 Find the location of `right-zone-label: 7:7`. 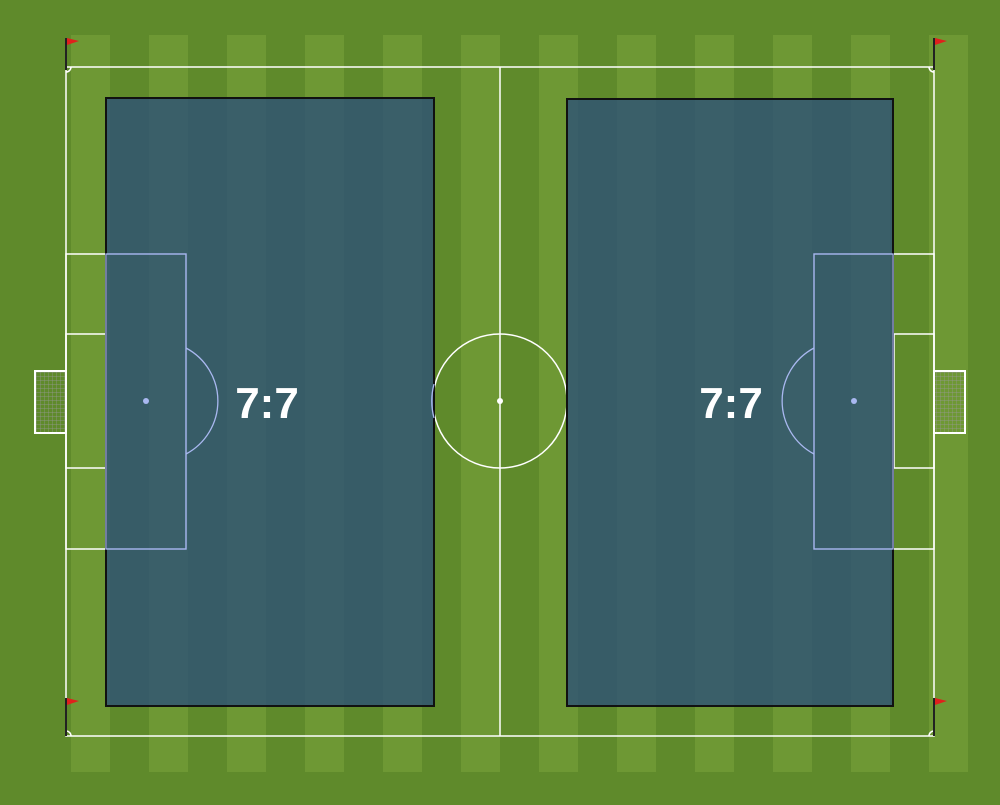

right-zone-label: 7:7 is located at coordinates (731, 403).